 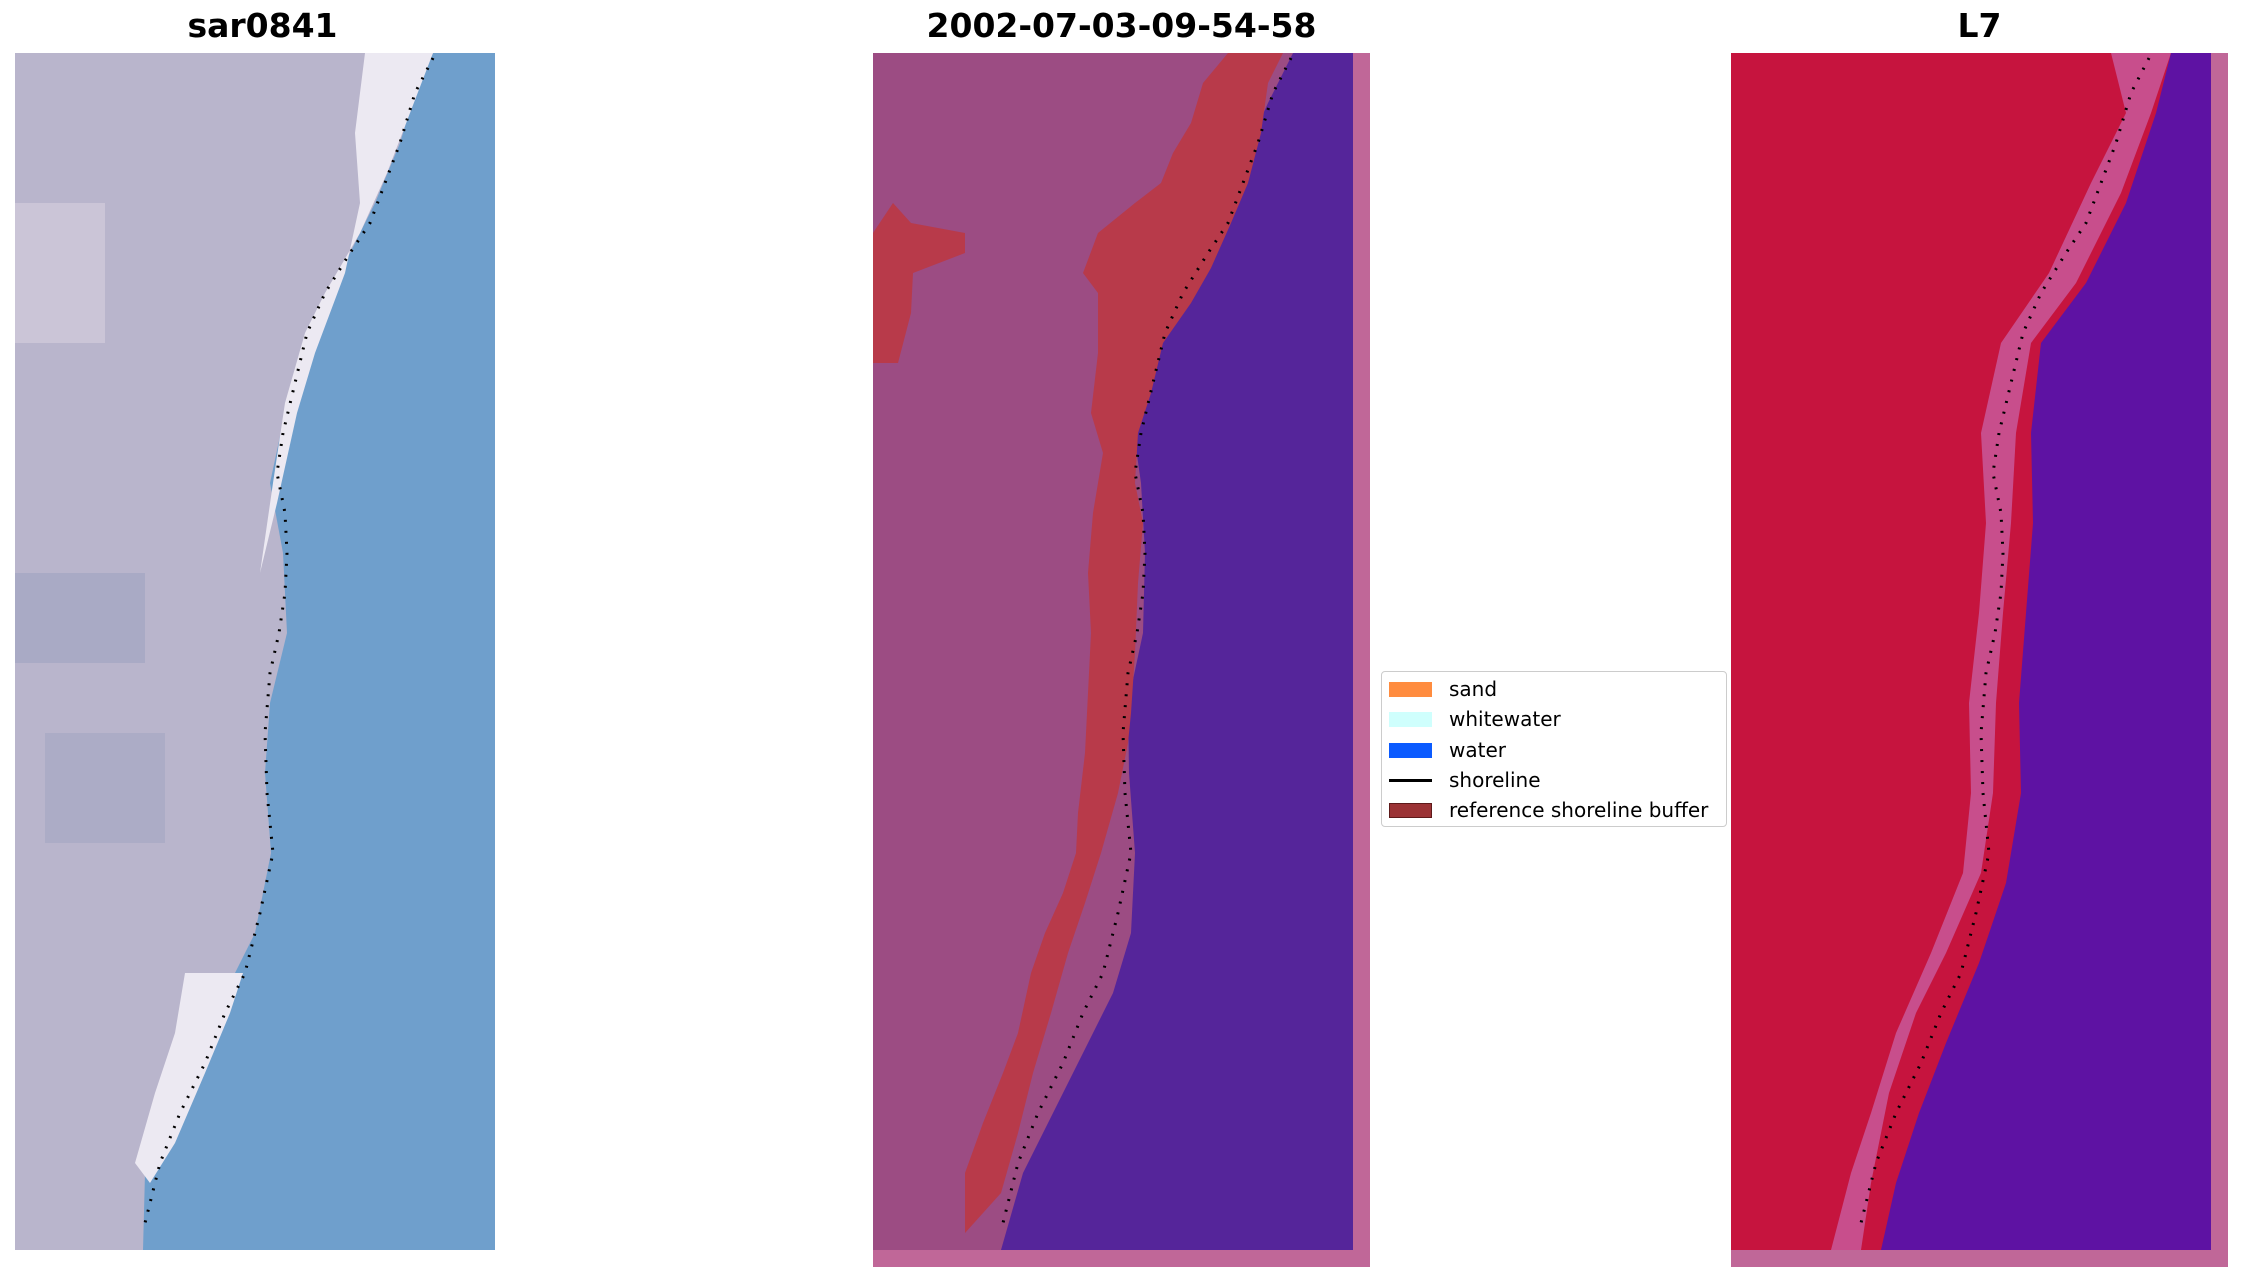 What do you see at coordinates (1579, 810) in the screenshot?
I see `legend-label: reference shoreline buffer` at bounding box center [1579, 810].